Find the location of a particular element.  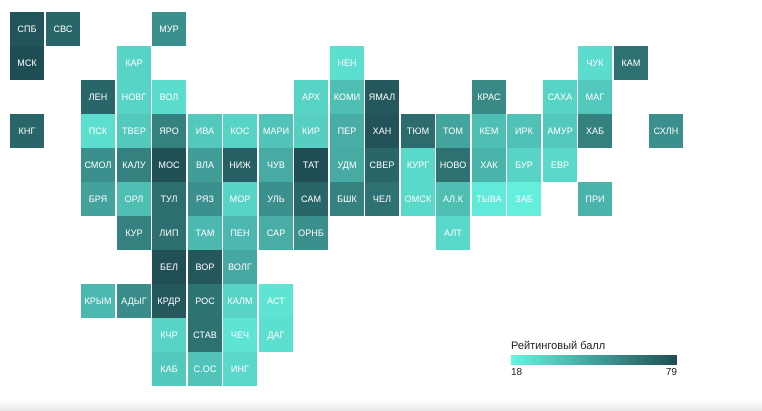

region-tile: СМОЛ is located at coordinates (98, 165).